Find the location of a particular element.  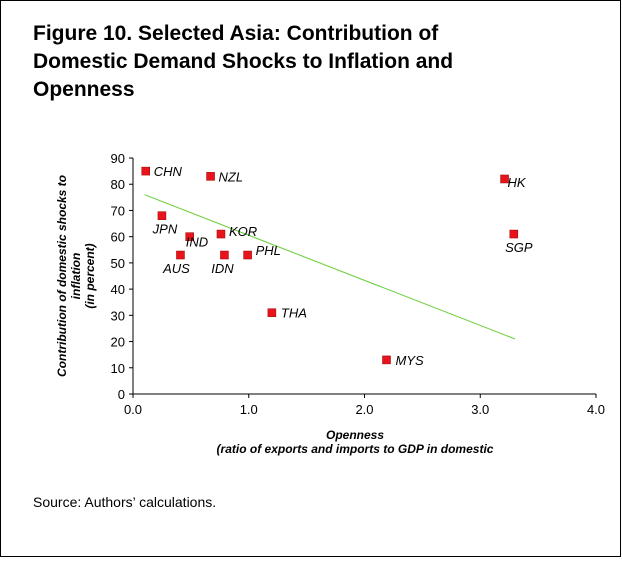

y-tick-label: 10 is located at coordinates (118, 368).